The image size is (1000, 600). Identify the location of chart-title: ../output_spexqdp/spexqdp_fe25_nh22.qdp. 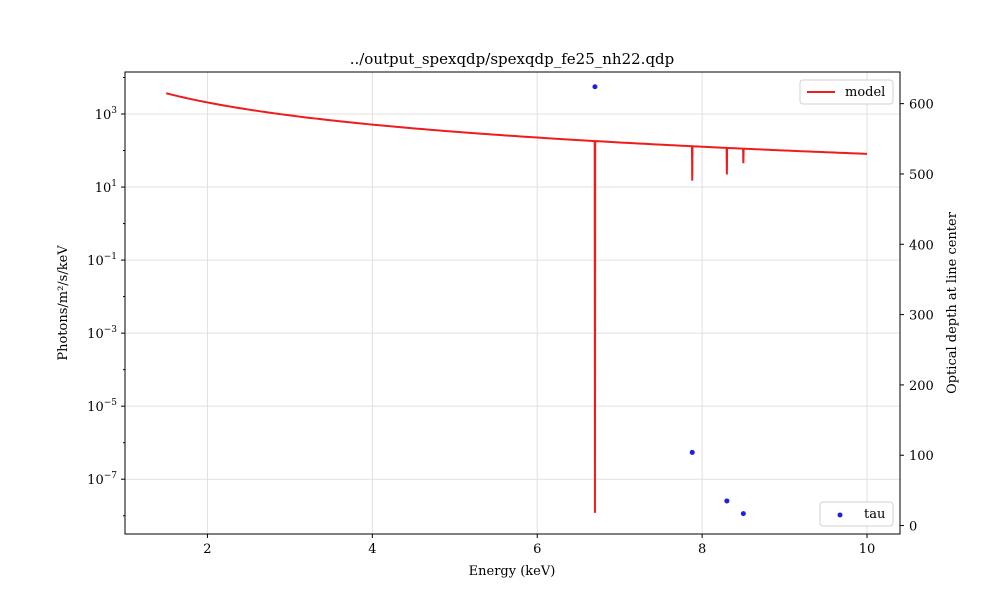
(512, 59).